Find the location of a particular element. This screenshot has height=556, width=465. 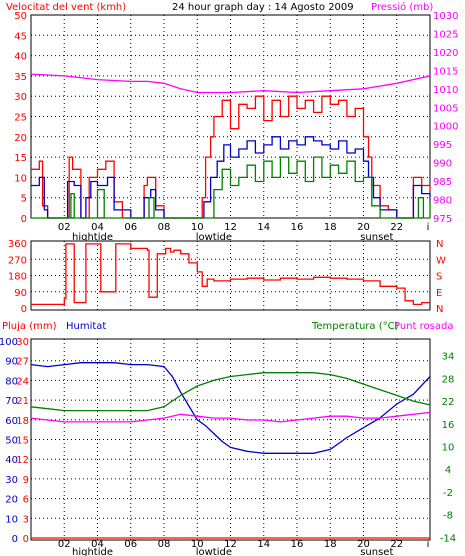

pressure-tick-label: 1020 is located at coordinates (445, 53).